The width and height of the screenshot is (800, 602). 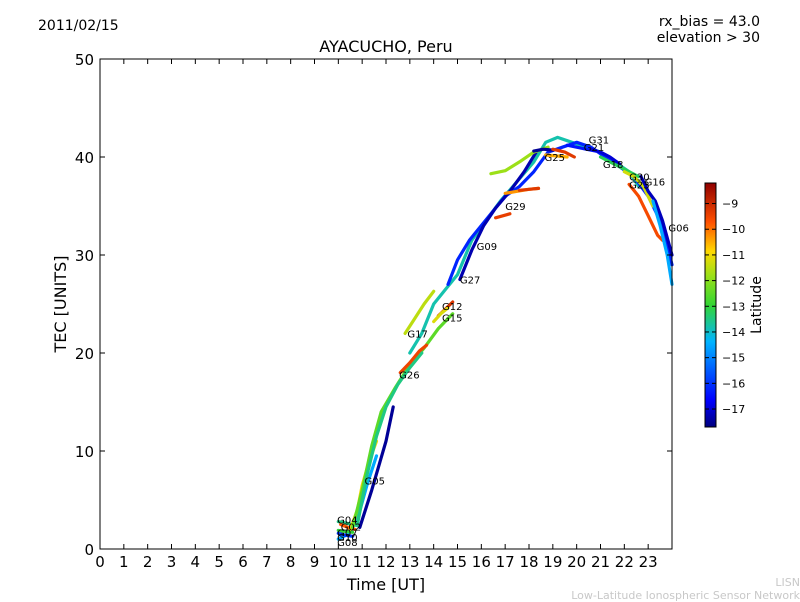 I want to click on credit-long: Low-Latitude Ionospheric Sensor Network, so click(x=685, y=595).